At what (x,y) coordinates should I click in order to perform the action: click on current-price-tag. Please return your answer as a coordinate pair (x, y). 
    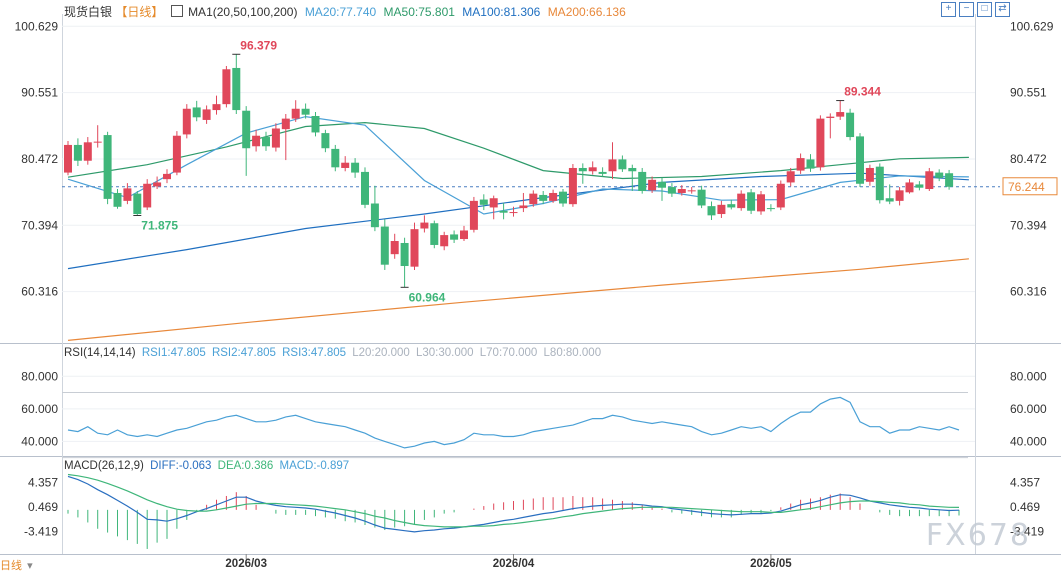
    Looking at the image, I should click on (1030, 186).